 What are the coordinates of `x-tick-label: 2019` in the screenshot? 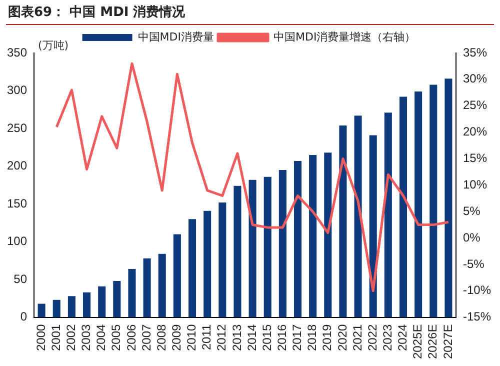 It's located at (327, 338).